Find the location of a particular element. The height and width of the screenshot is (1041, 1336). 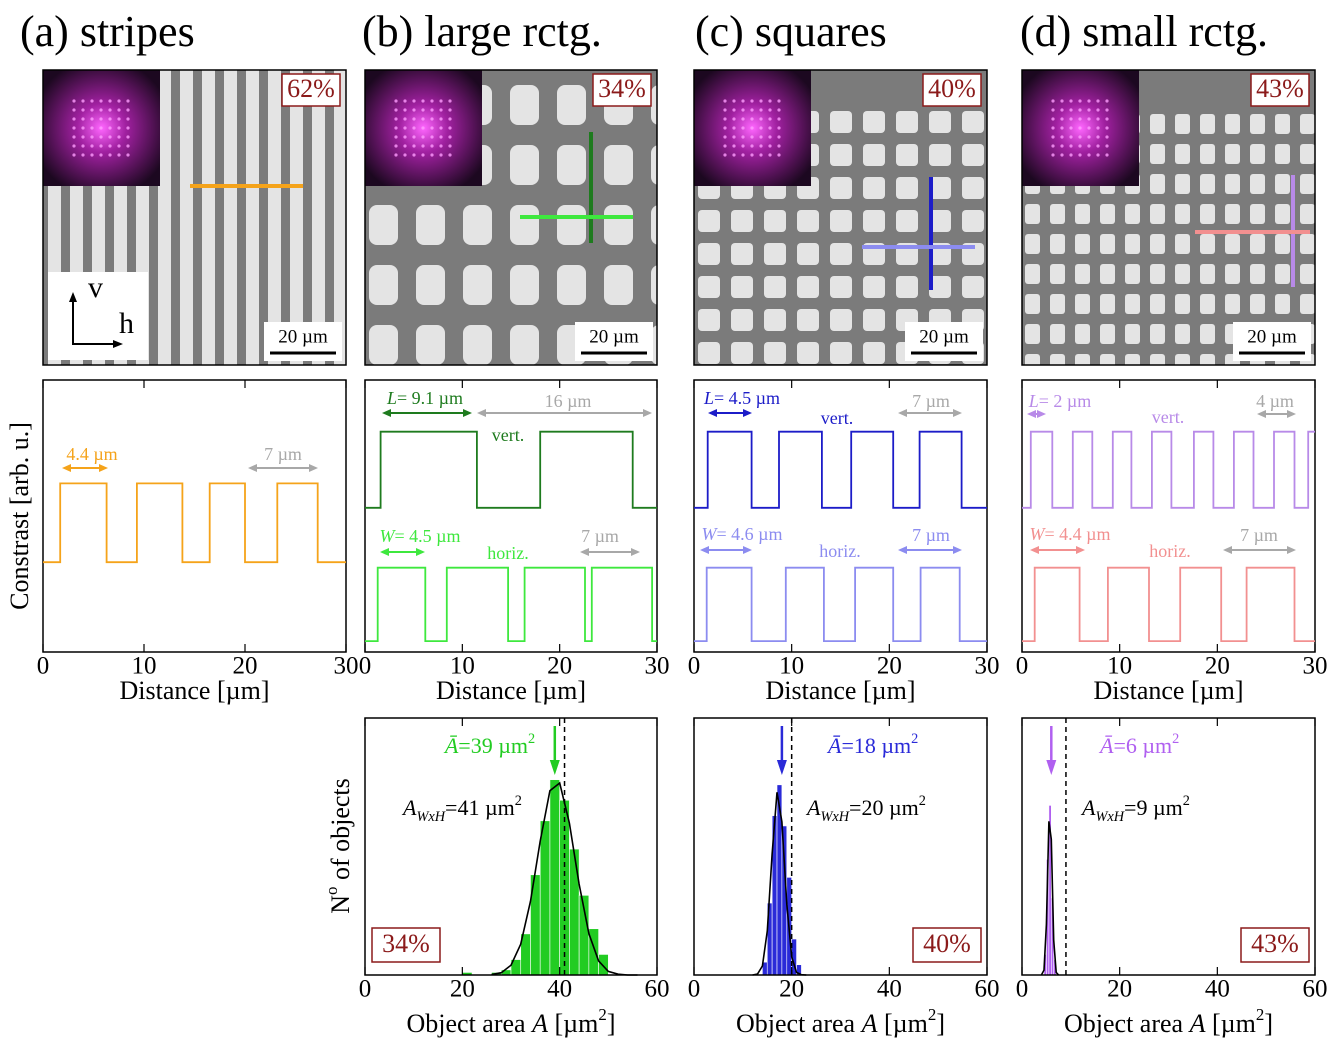

percent-label: 34% is located at coordinates (622, 88).